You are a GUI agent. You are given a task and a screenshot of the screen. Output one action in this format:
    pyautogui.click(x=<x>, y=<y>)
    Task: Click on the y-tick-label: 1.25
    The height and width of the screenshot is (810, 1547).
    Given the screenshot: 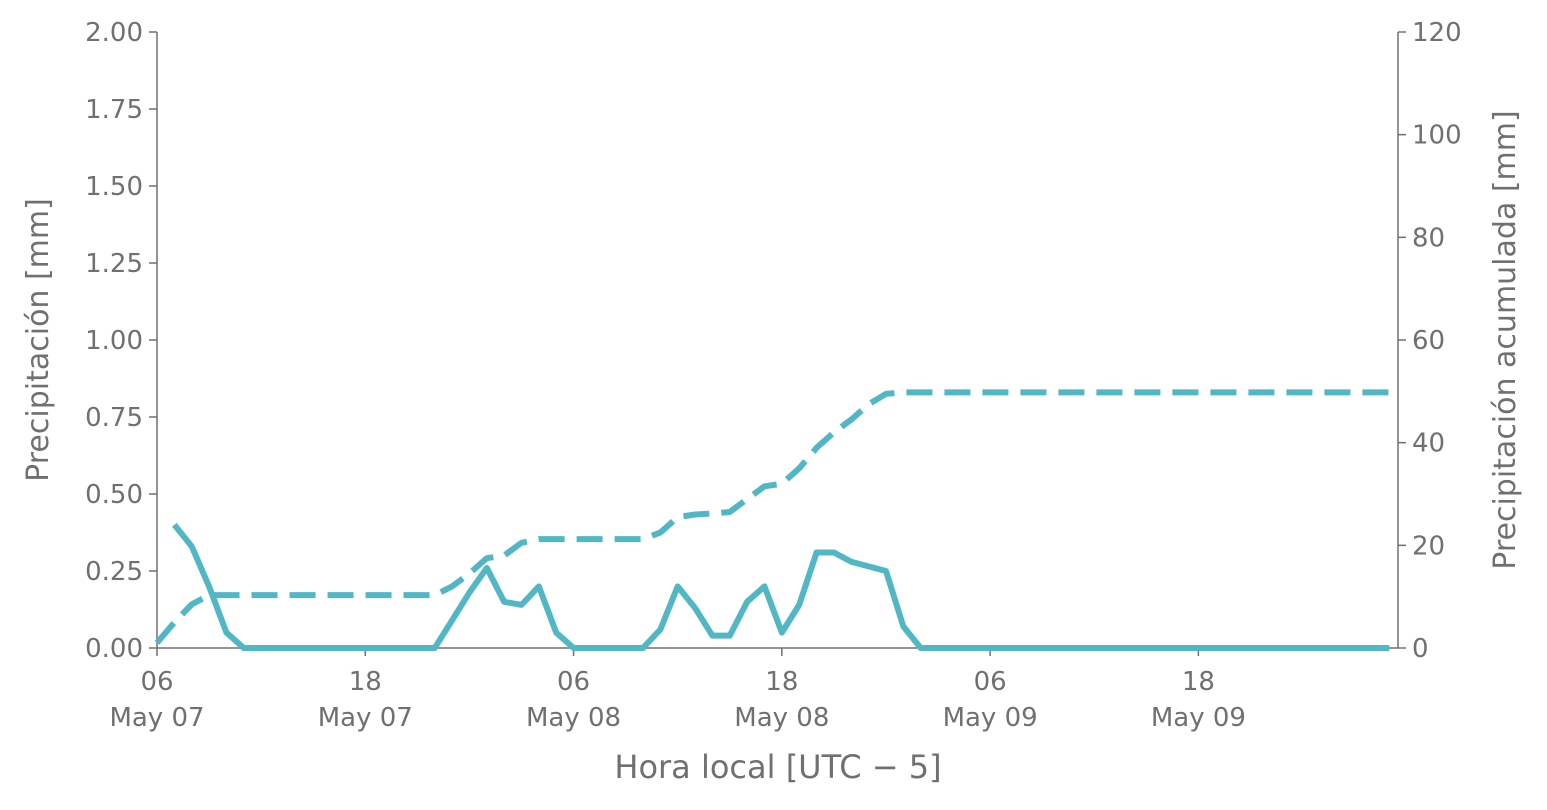 What is the action you would take?
    pyautogui.click(x=114, y=264)
    